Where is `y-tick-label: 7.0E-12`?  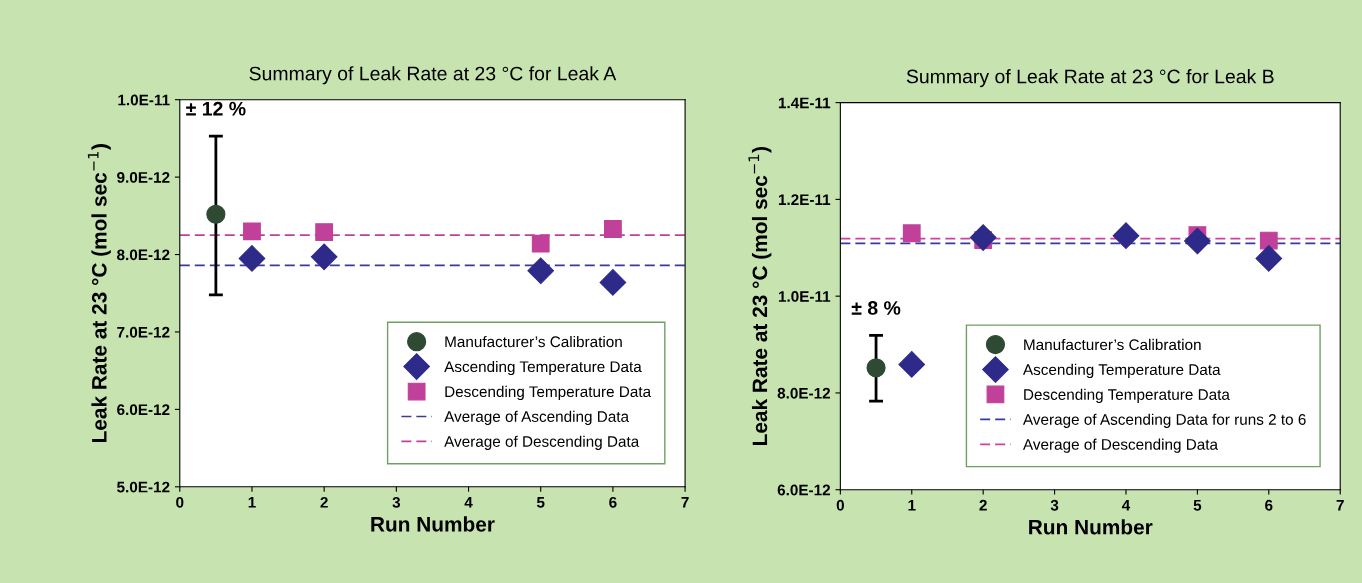
y-tick-label: 7.0E-12 is located at coordinates (143, 332).